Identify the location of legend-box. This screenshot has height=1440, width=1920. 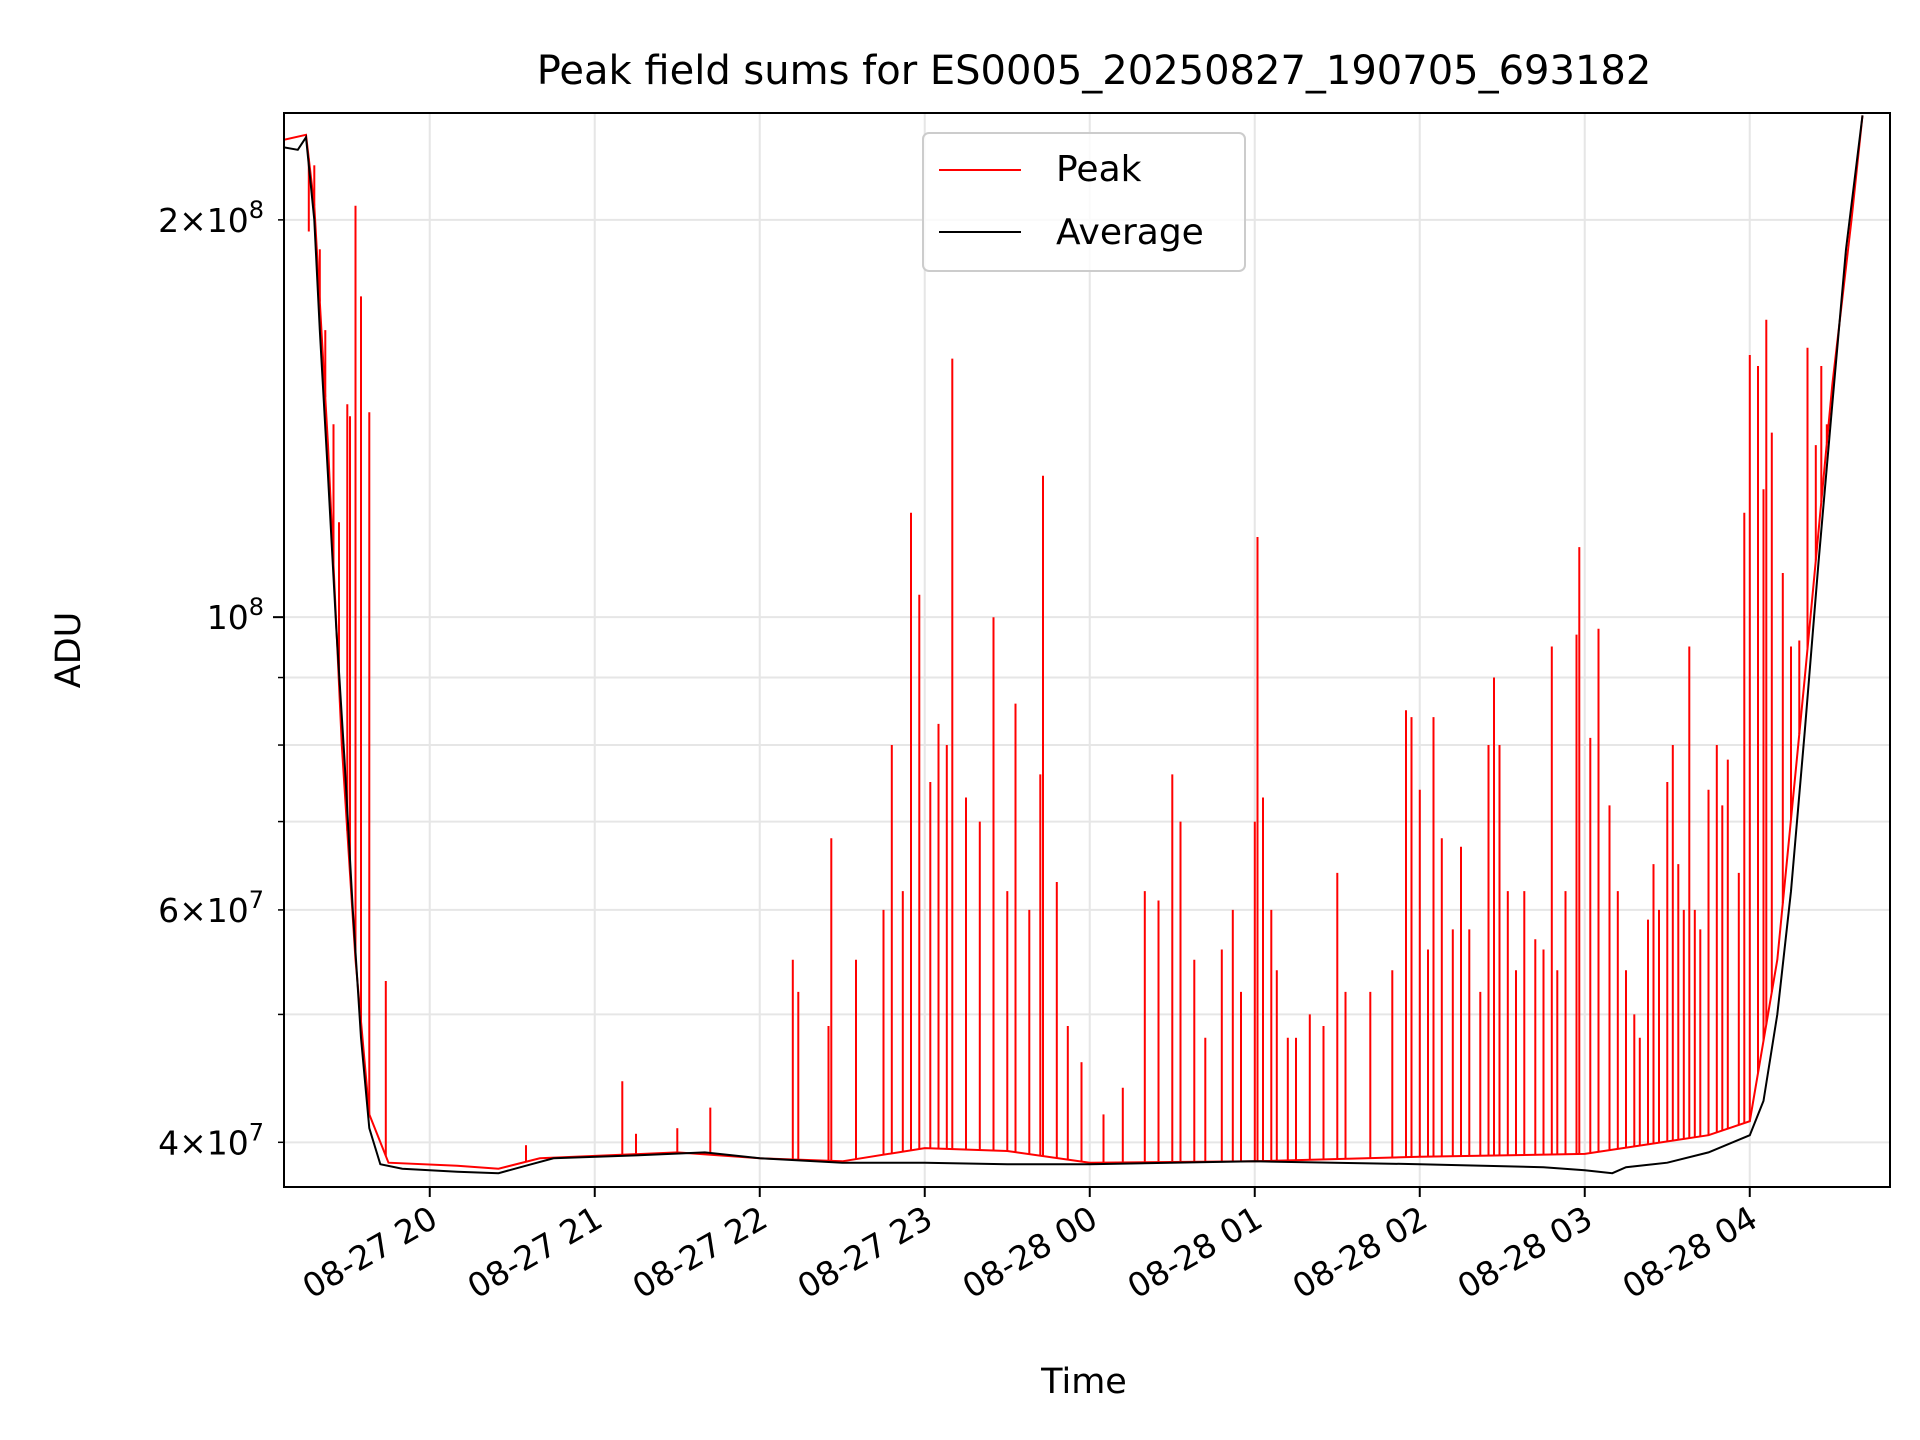
(1084, 202).